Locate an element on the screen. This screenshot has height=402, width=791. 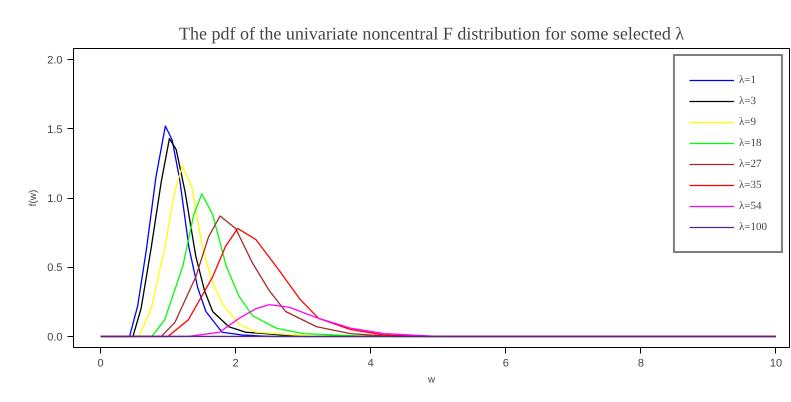
x-tick-label: 0 is located at coordinates (100, 364).